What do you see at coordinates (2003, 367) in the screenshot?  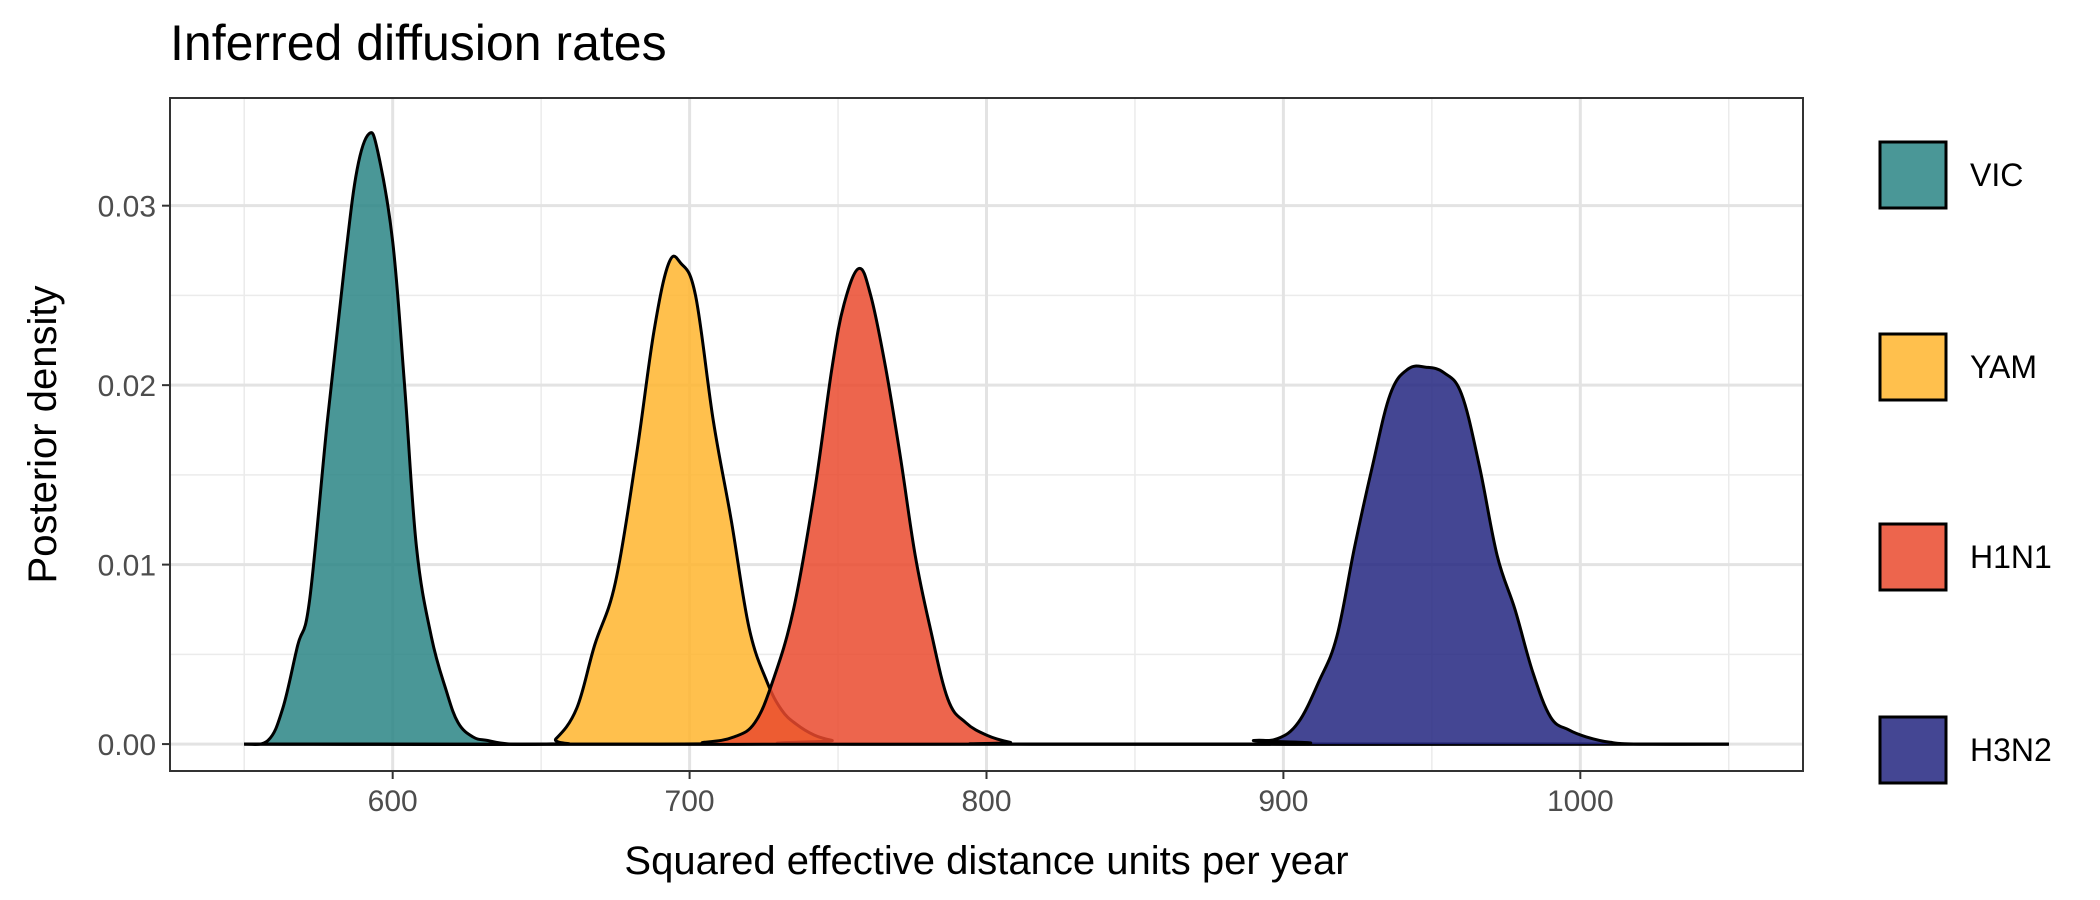 I see `legend-label-yam: YAM` at bounding box center [2003, 367].